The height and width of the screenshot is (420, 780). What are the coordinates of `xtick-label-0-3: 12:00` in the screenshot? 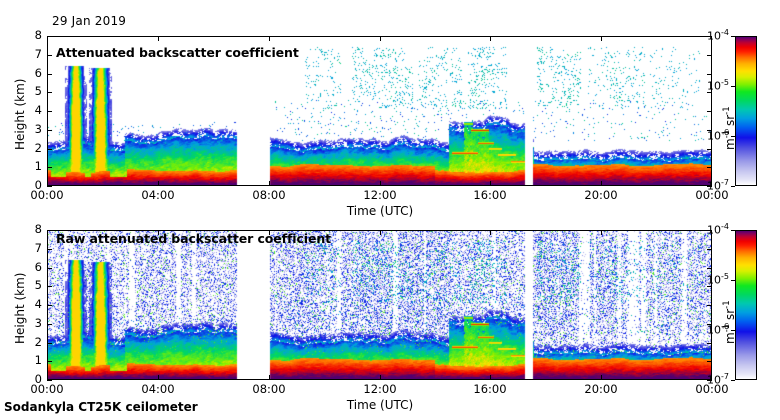 It's located at (380, 195).